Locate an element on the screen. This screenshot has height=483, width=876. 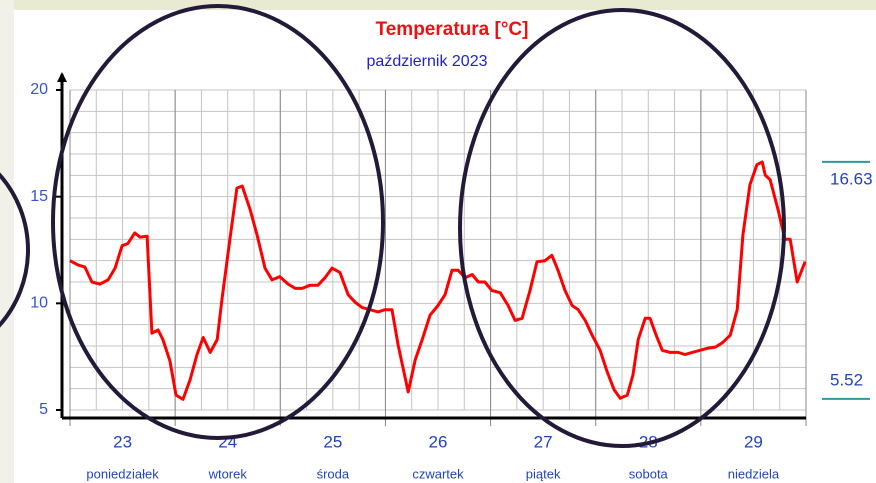
weekday-label: środa is located at coordinates (333, 473).